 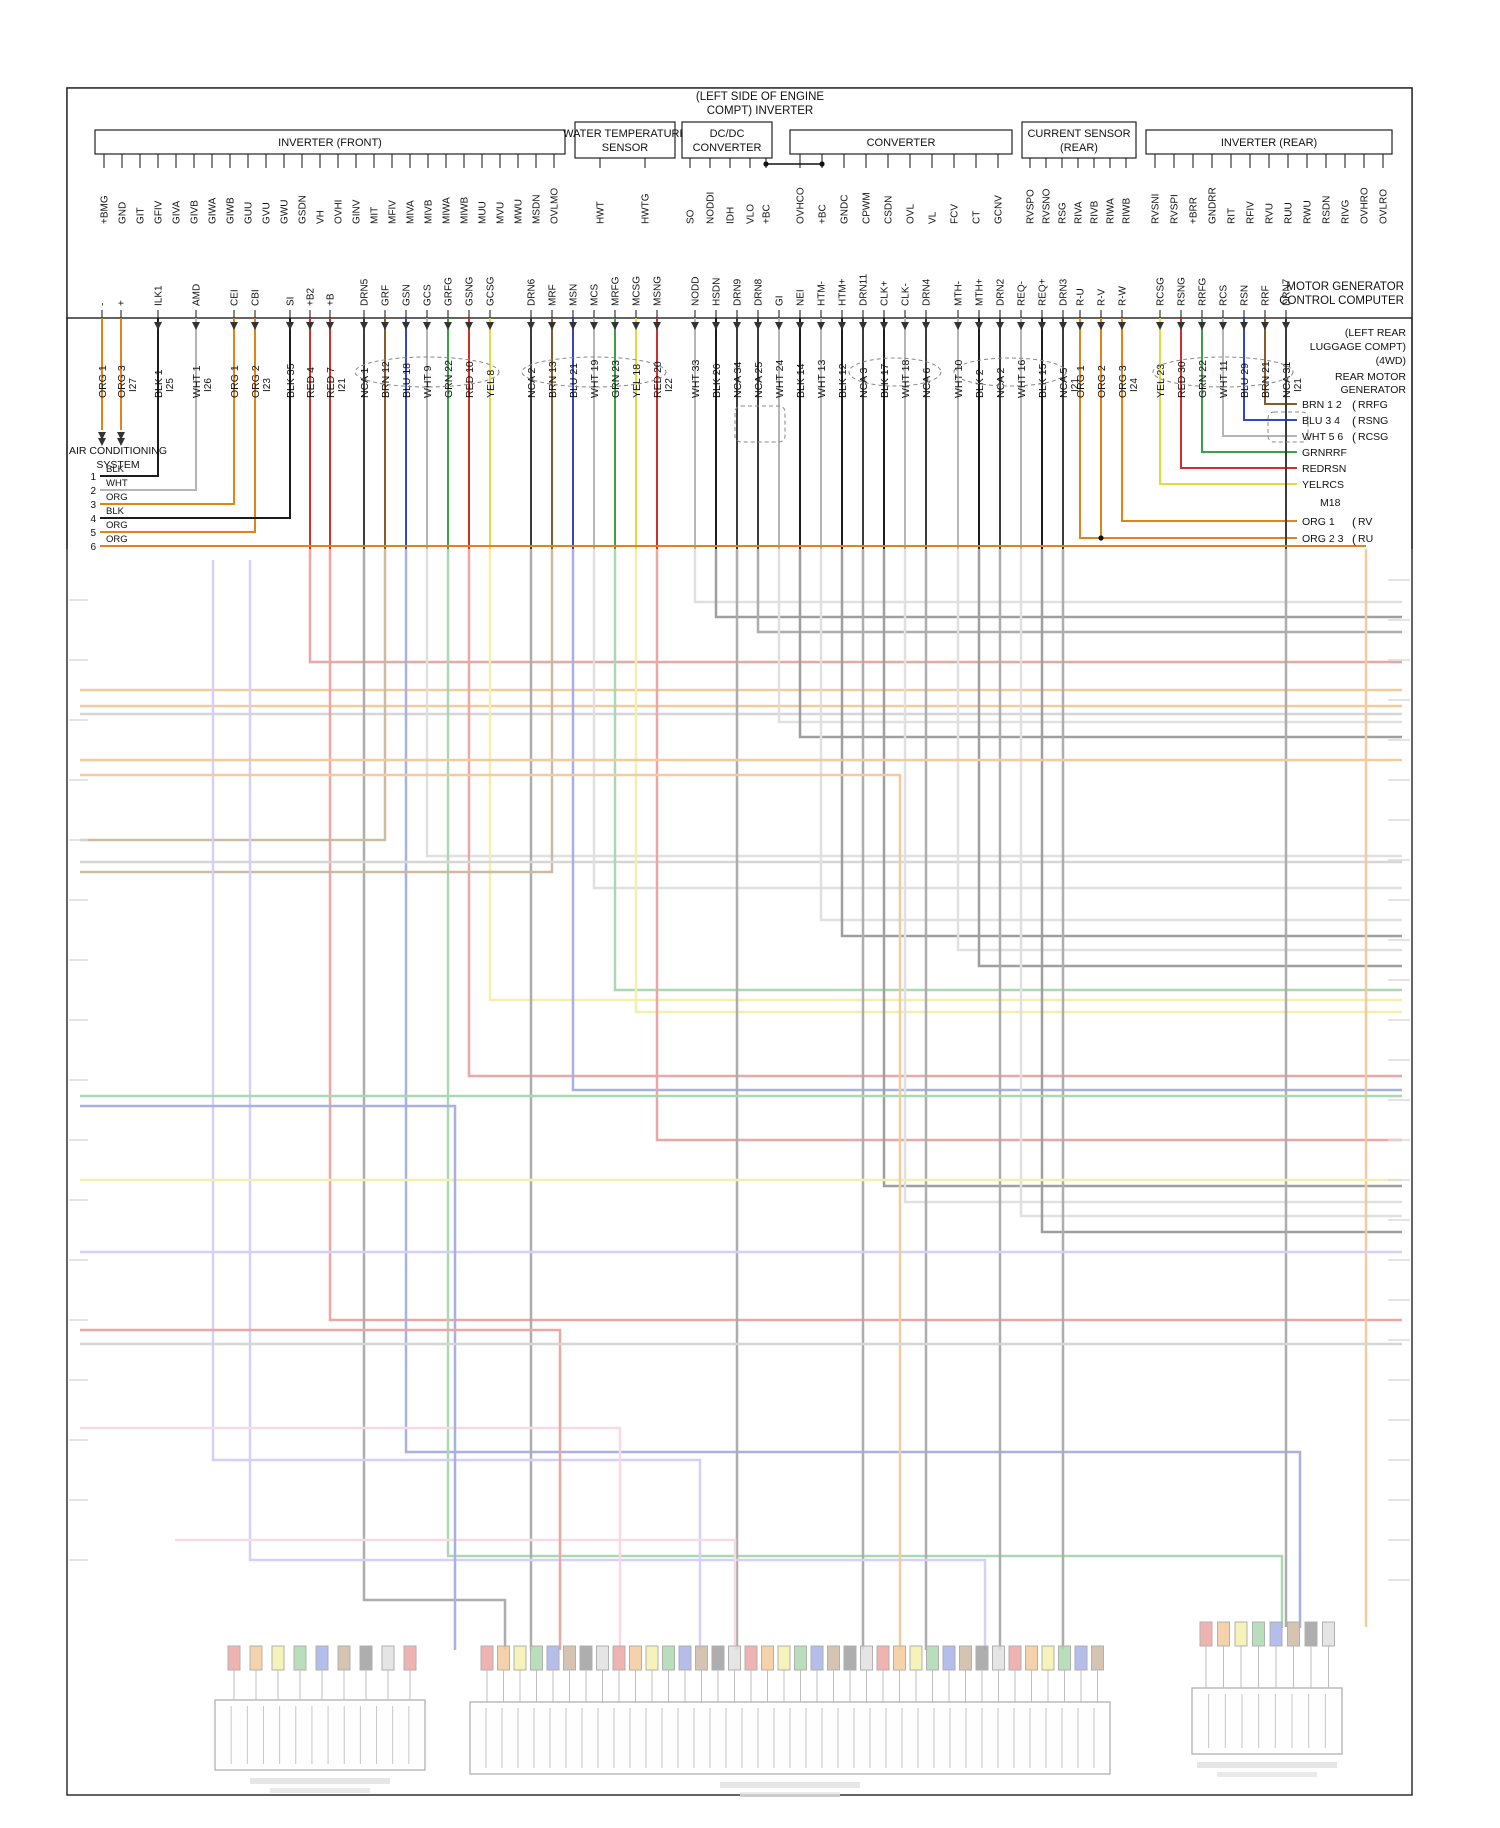 What do you see at coordinates (1323, 485) in the screenshot?
I see `rear-row-label: YELRCS` at bounding box center [1323, 485].